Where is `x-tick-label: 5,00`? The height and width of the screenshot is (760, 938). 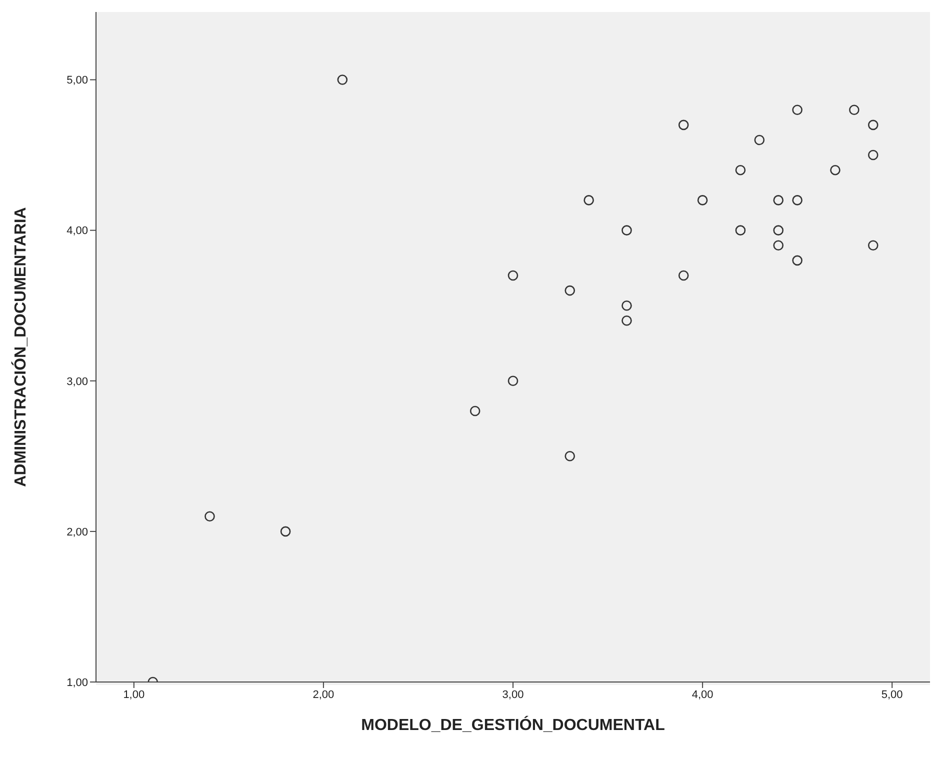
x-tick-label: 5,00 is located at coordinates (892, 694).